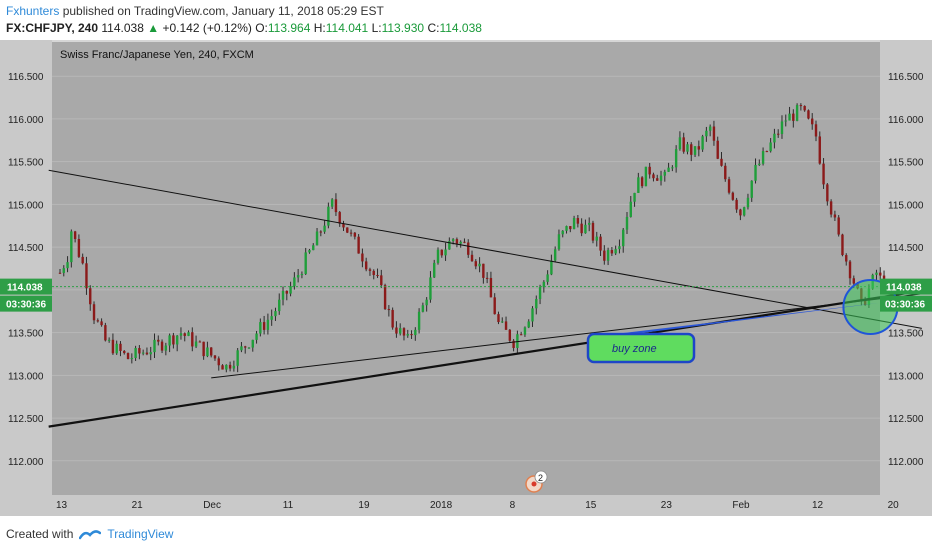 This screenshot has height=550, width=932. Describe the element at coordinates (906, 419) in the screenshot. I see `y-tick-label-right: 112.500` at that location.